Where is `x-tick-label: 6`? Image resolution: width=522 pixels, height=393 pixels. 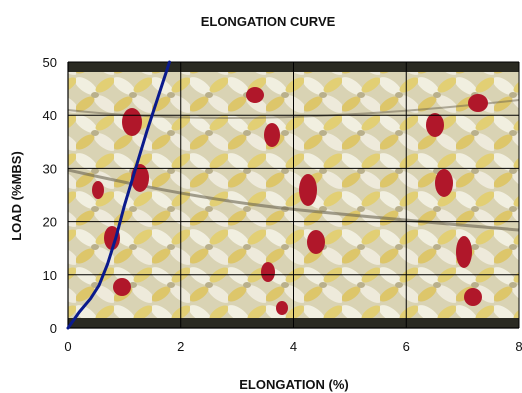 x-tick-label: 6 is located at coordinates (406, 346).